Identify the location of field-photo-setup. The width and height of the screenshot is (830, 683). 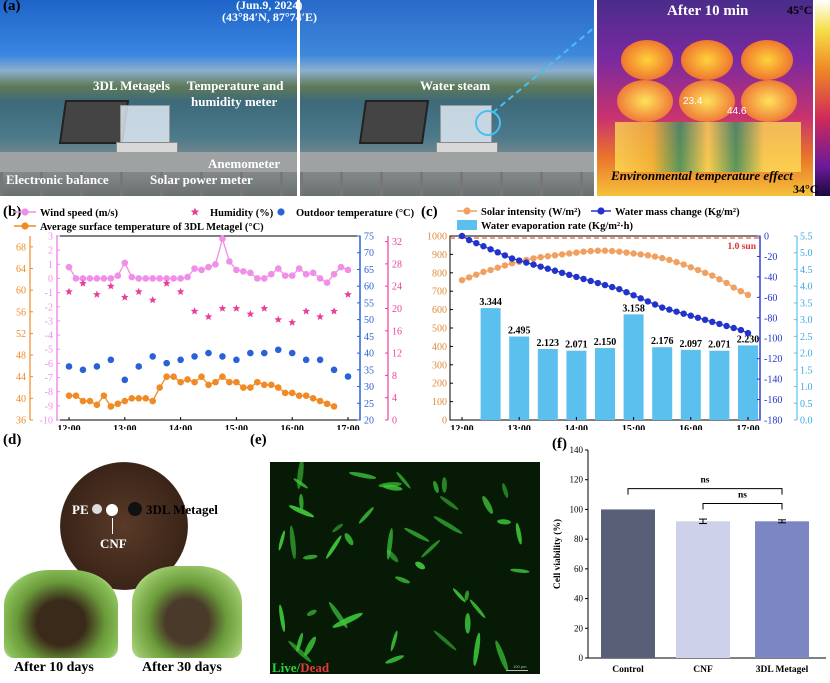
(148, 98).